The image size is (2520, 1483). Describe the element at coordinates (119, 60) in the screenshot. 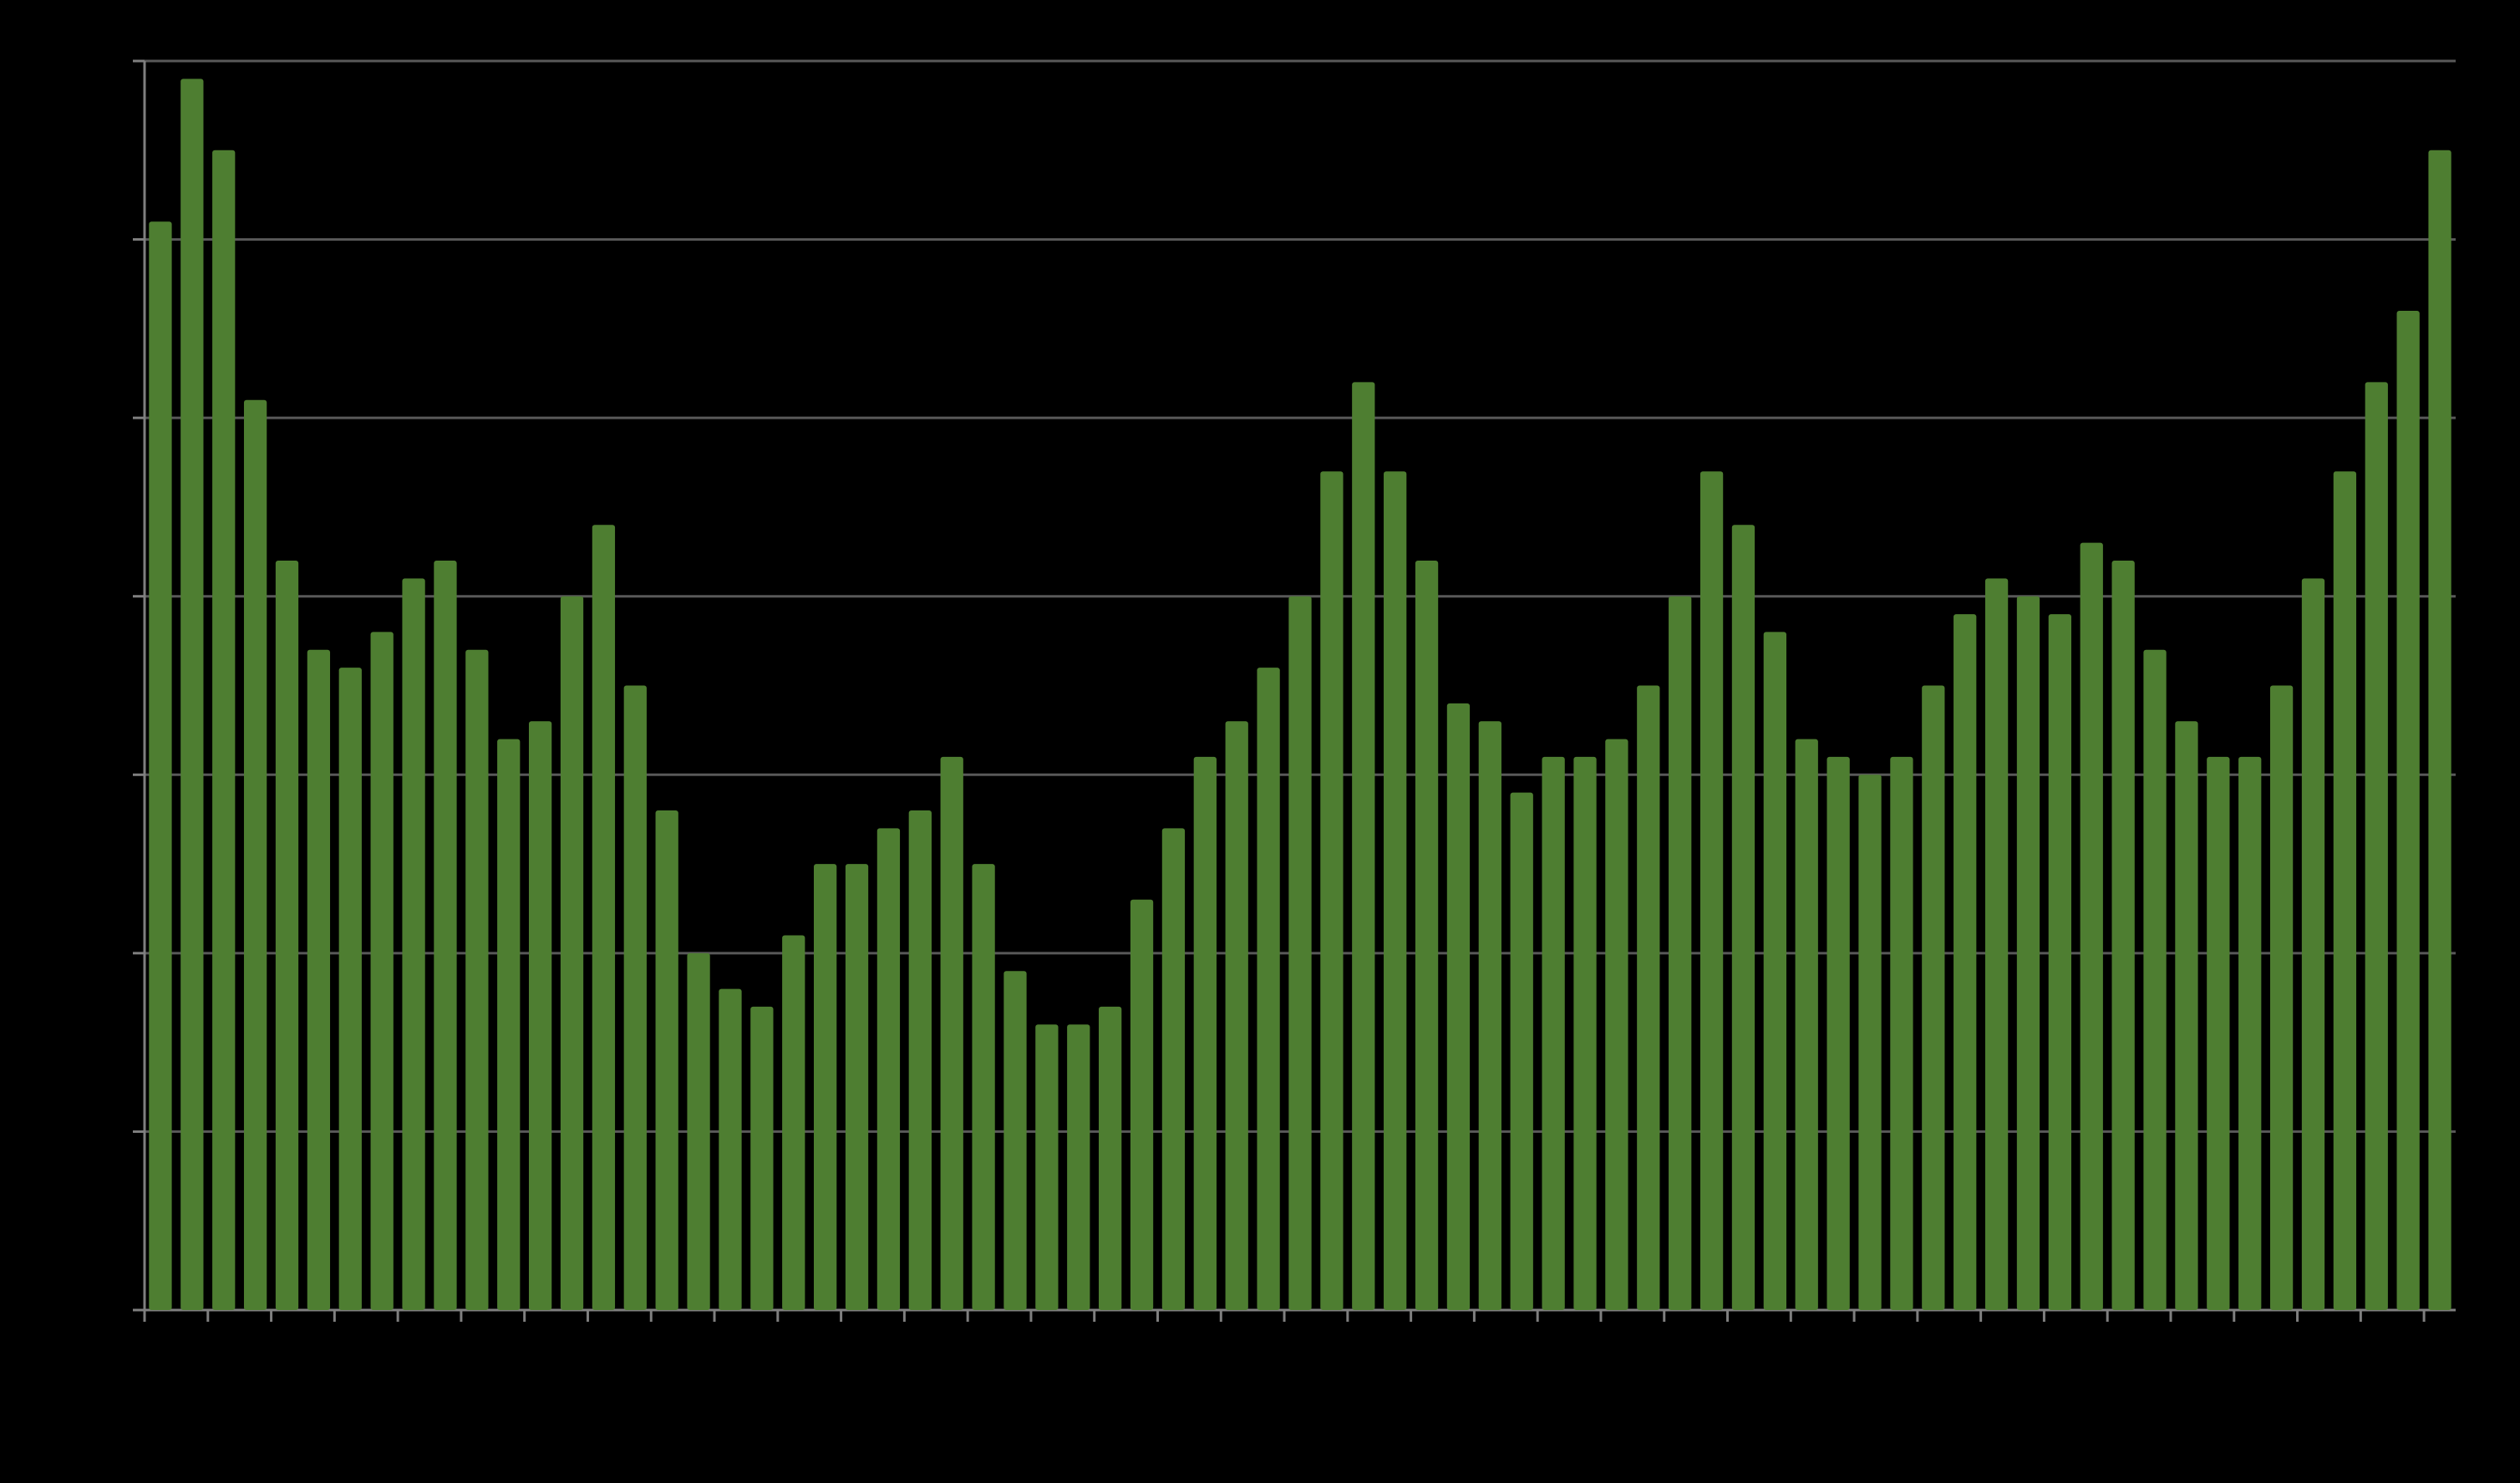

I see `y-tick-label: 7` at that location.